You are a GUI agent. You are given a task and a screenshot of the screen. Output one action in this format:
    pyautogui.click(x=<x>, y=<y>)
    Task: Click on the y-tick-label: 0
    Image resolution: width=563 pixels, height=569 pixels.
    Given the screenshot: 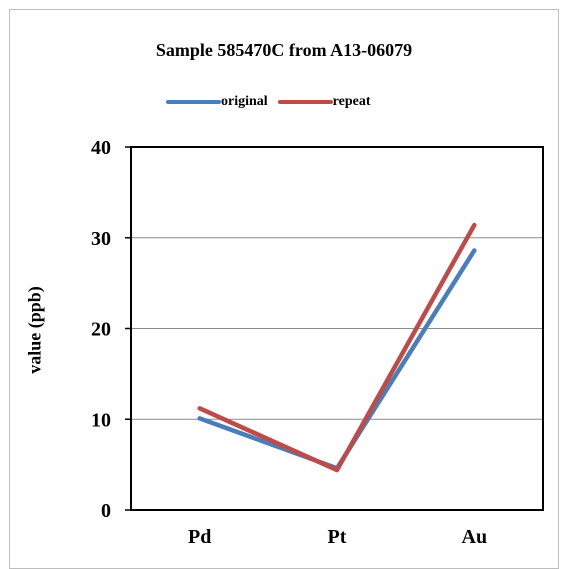 What is the action you would take?
    pyautogui.click(x=106, y=511)
    